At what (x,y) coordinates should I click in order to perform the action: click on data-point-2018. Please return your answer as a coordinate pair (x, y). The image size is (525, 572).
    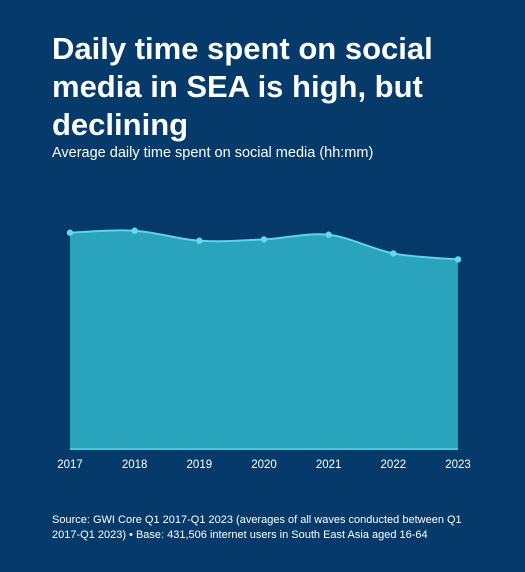
    Looking at the image, I should click on (134, 230).